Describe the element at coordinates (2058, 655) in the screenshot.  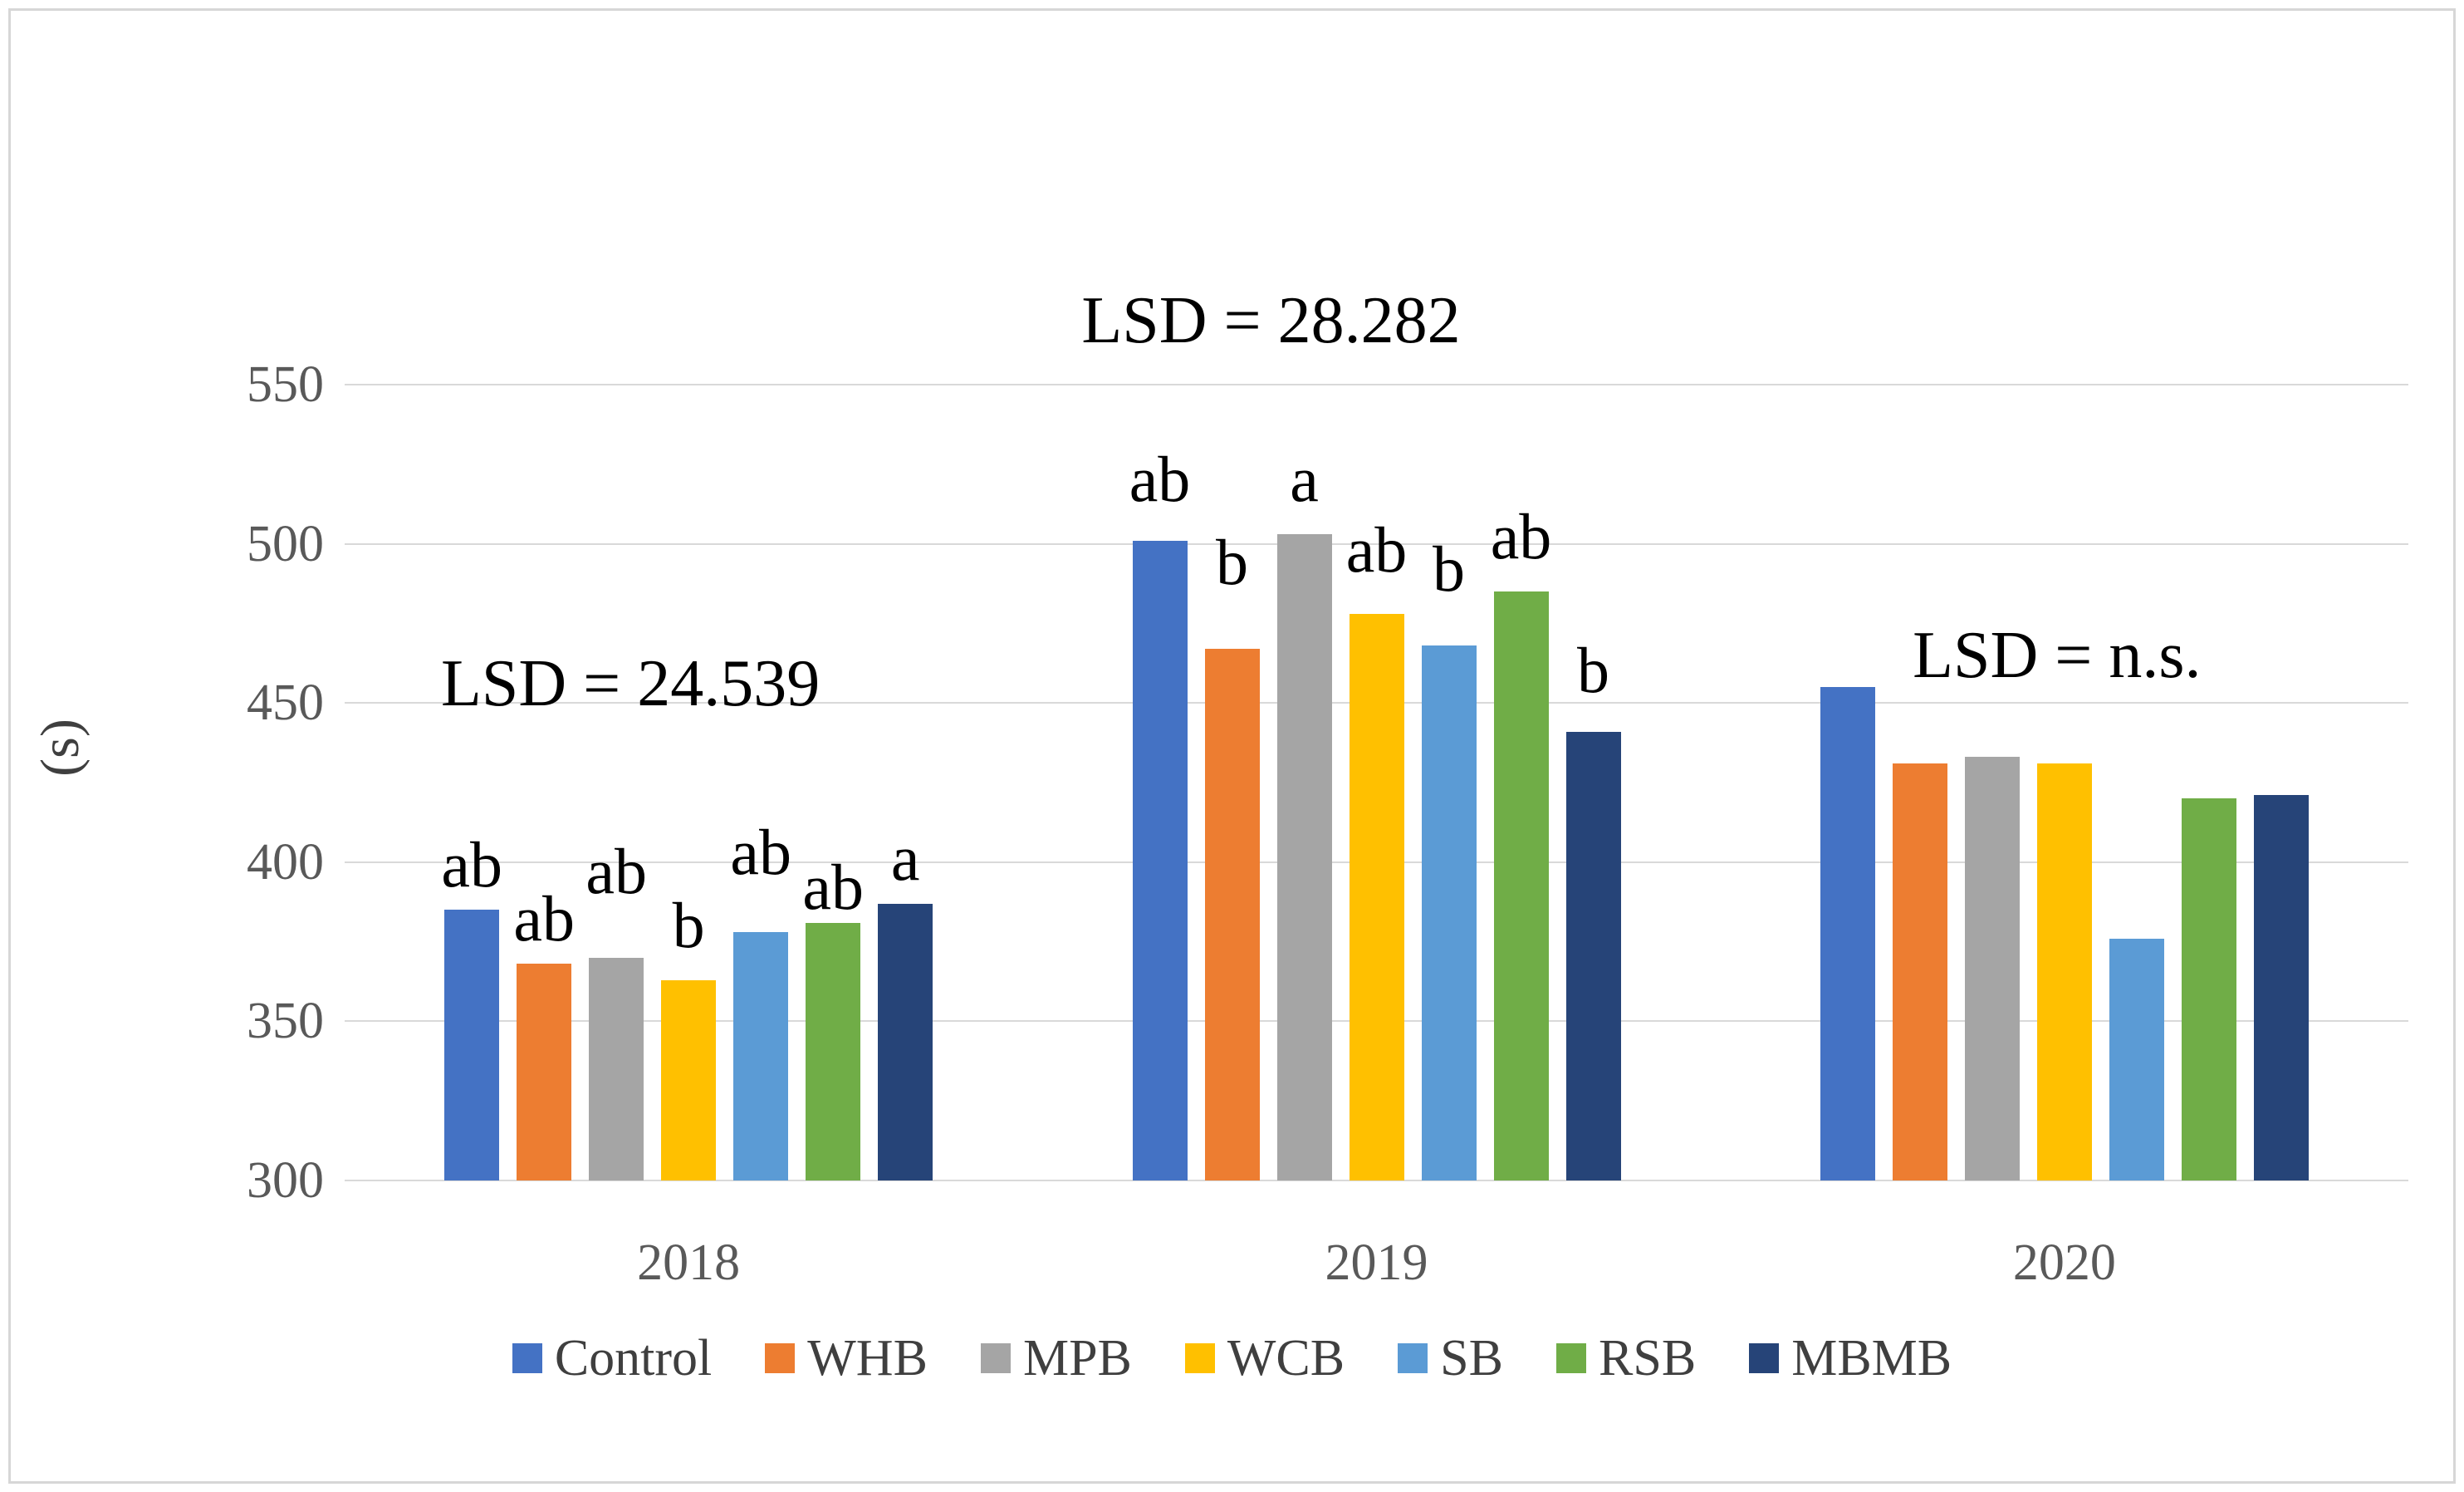
I see `lsd-annotation-2020: LSD = n.s.` at that location.